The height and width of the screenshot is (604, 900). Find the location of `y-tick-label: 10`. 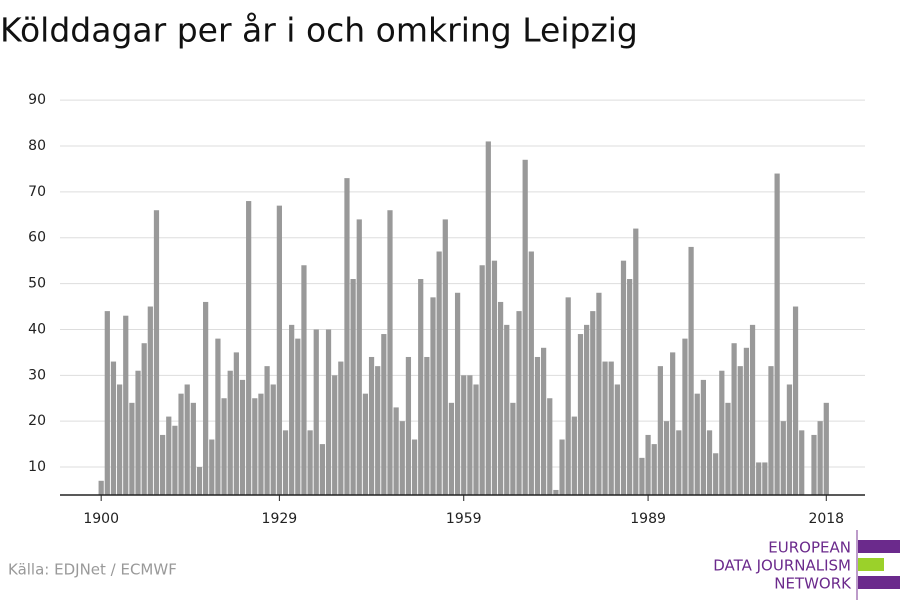

y-tick-label: 10 is located at coordinates (37, 467).